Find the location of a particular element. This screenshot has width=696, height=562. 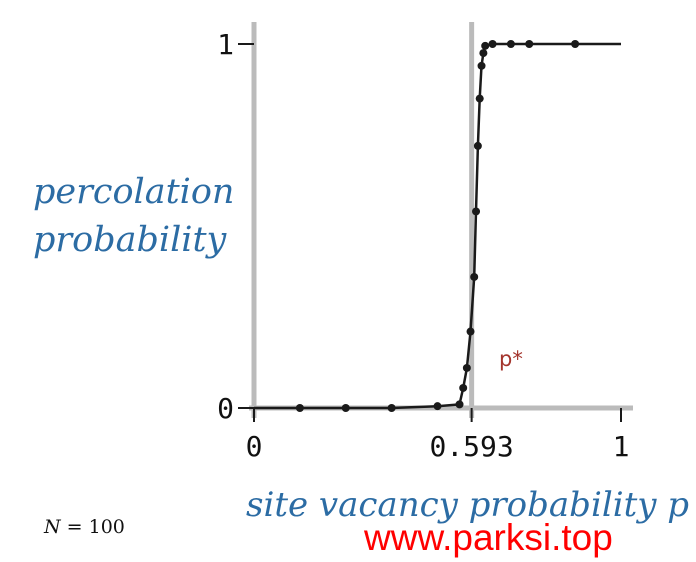

watermark: www.parksi.top is located at coordinates (488, 537).